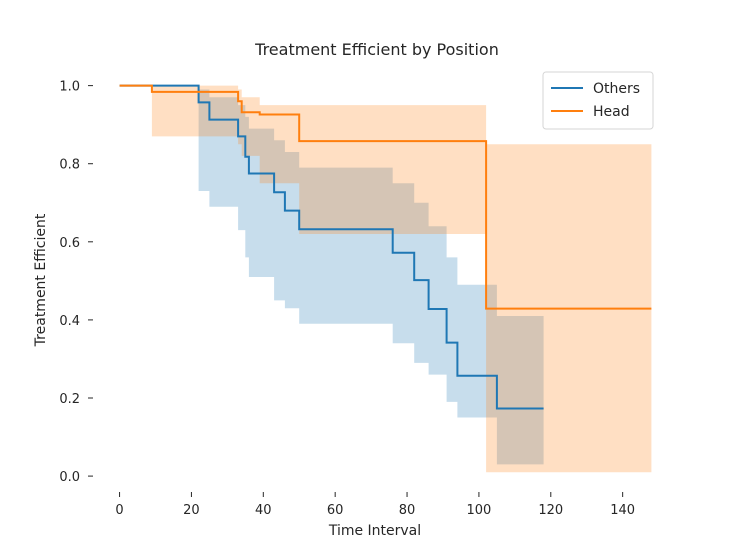  What do you see at coordinates (69, 165) in the screenshot?
I see `y-tick-label: 0.8` at bounding box center [69, 165].